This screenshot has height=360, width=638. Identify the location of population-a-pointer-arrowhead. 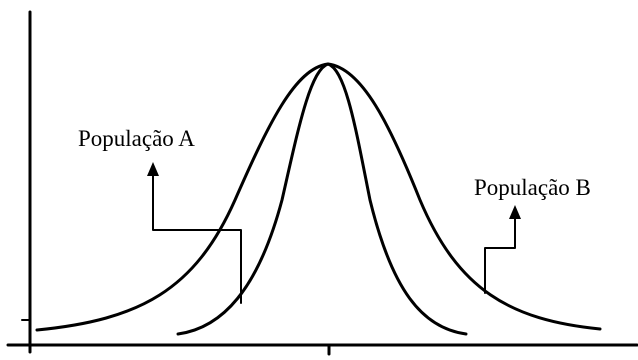
(153, 169).